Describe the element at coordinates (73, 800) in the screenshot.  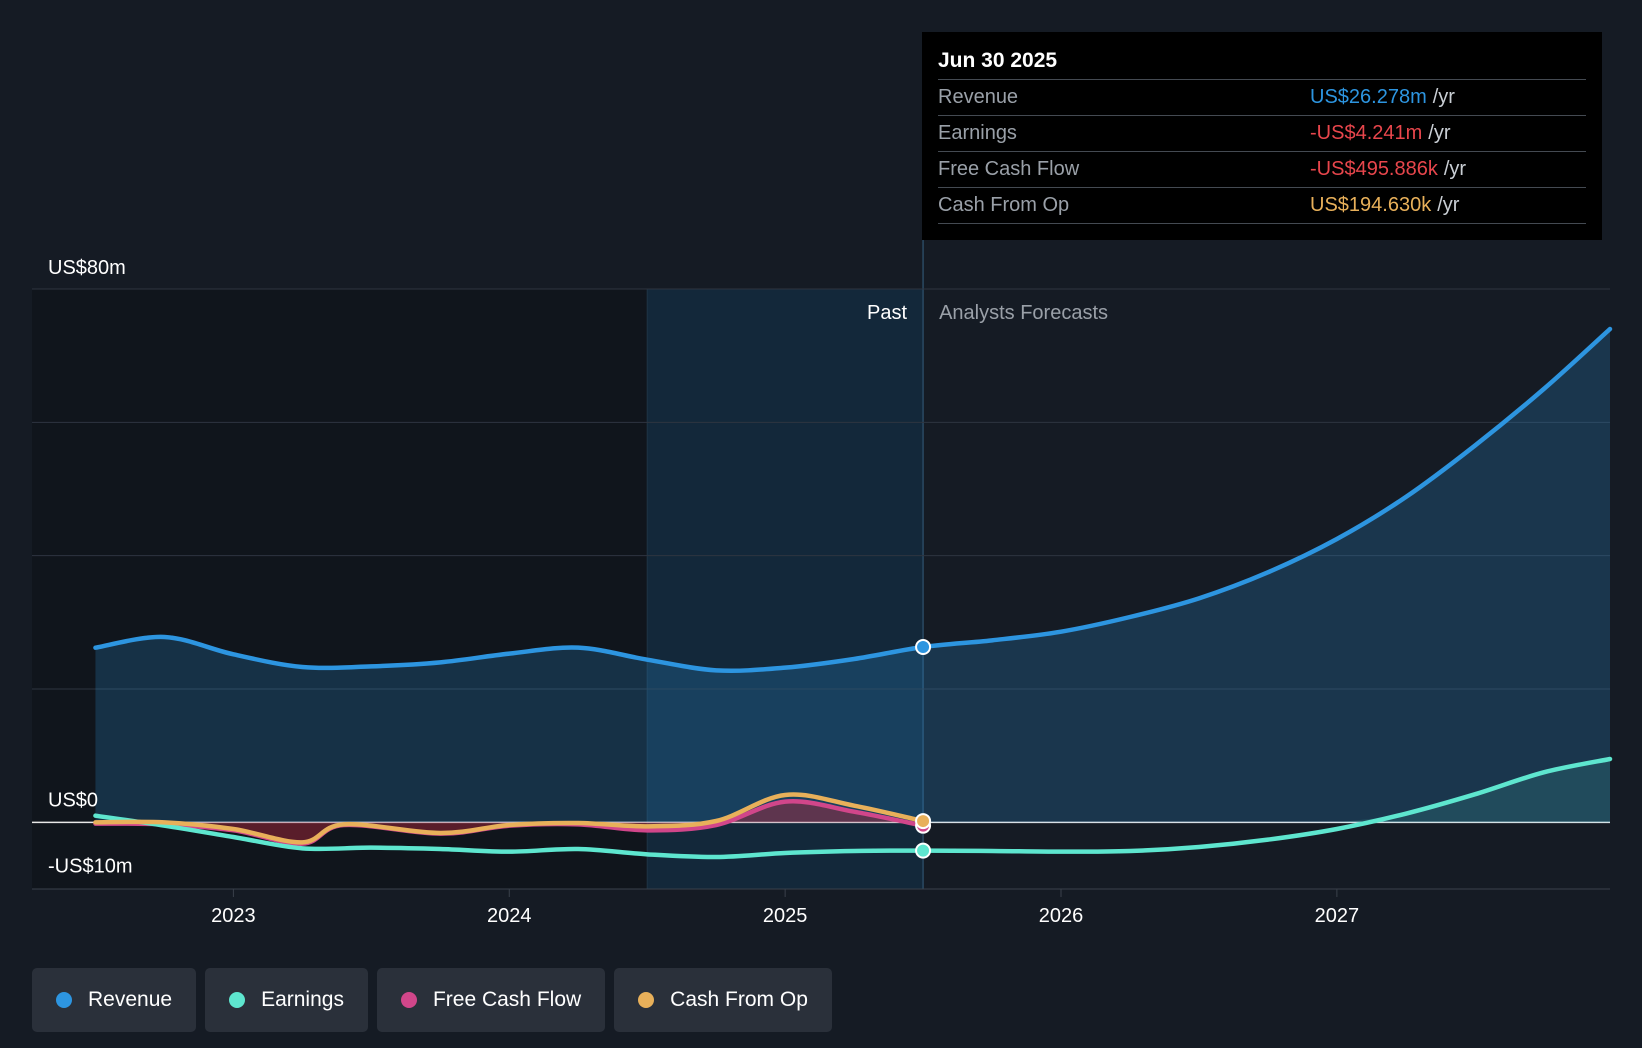
I see `y-axis-label: US$0` at that location.